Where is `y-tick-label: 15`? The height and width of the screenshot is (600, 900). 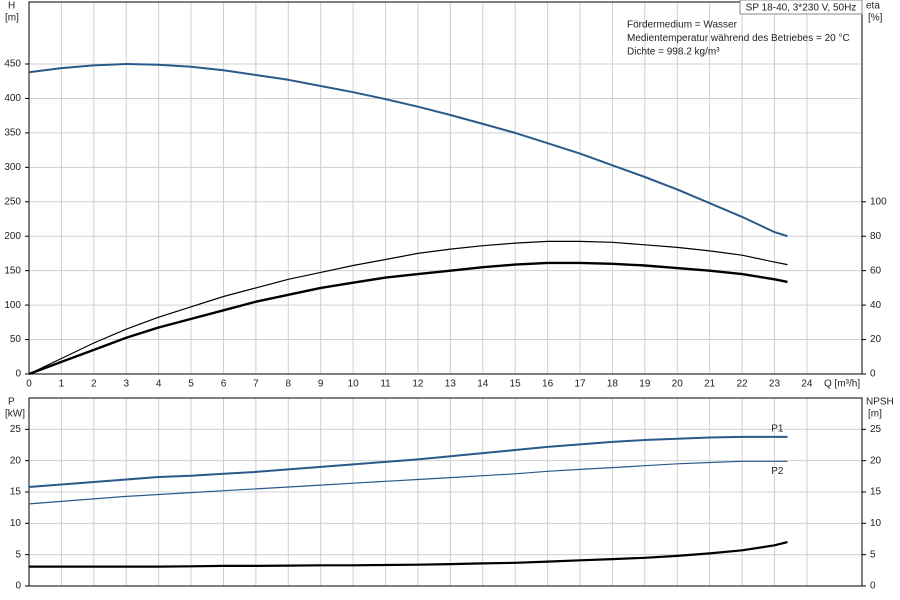
y-tick-label: 15 is located at coordinates (16, 492).